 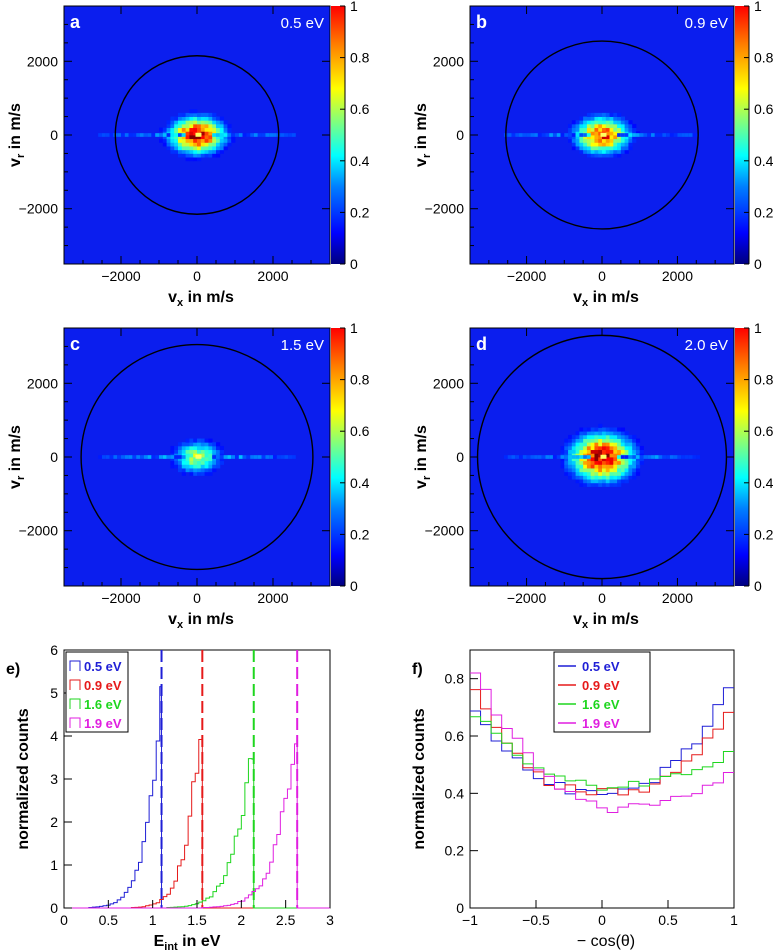 What do you see at coordinates (677, 276) in the screenshot?
I see `x-tick-label: 2000` at bounding box center [677, 276].